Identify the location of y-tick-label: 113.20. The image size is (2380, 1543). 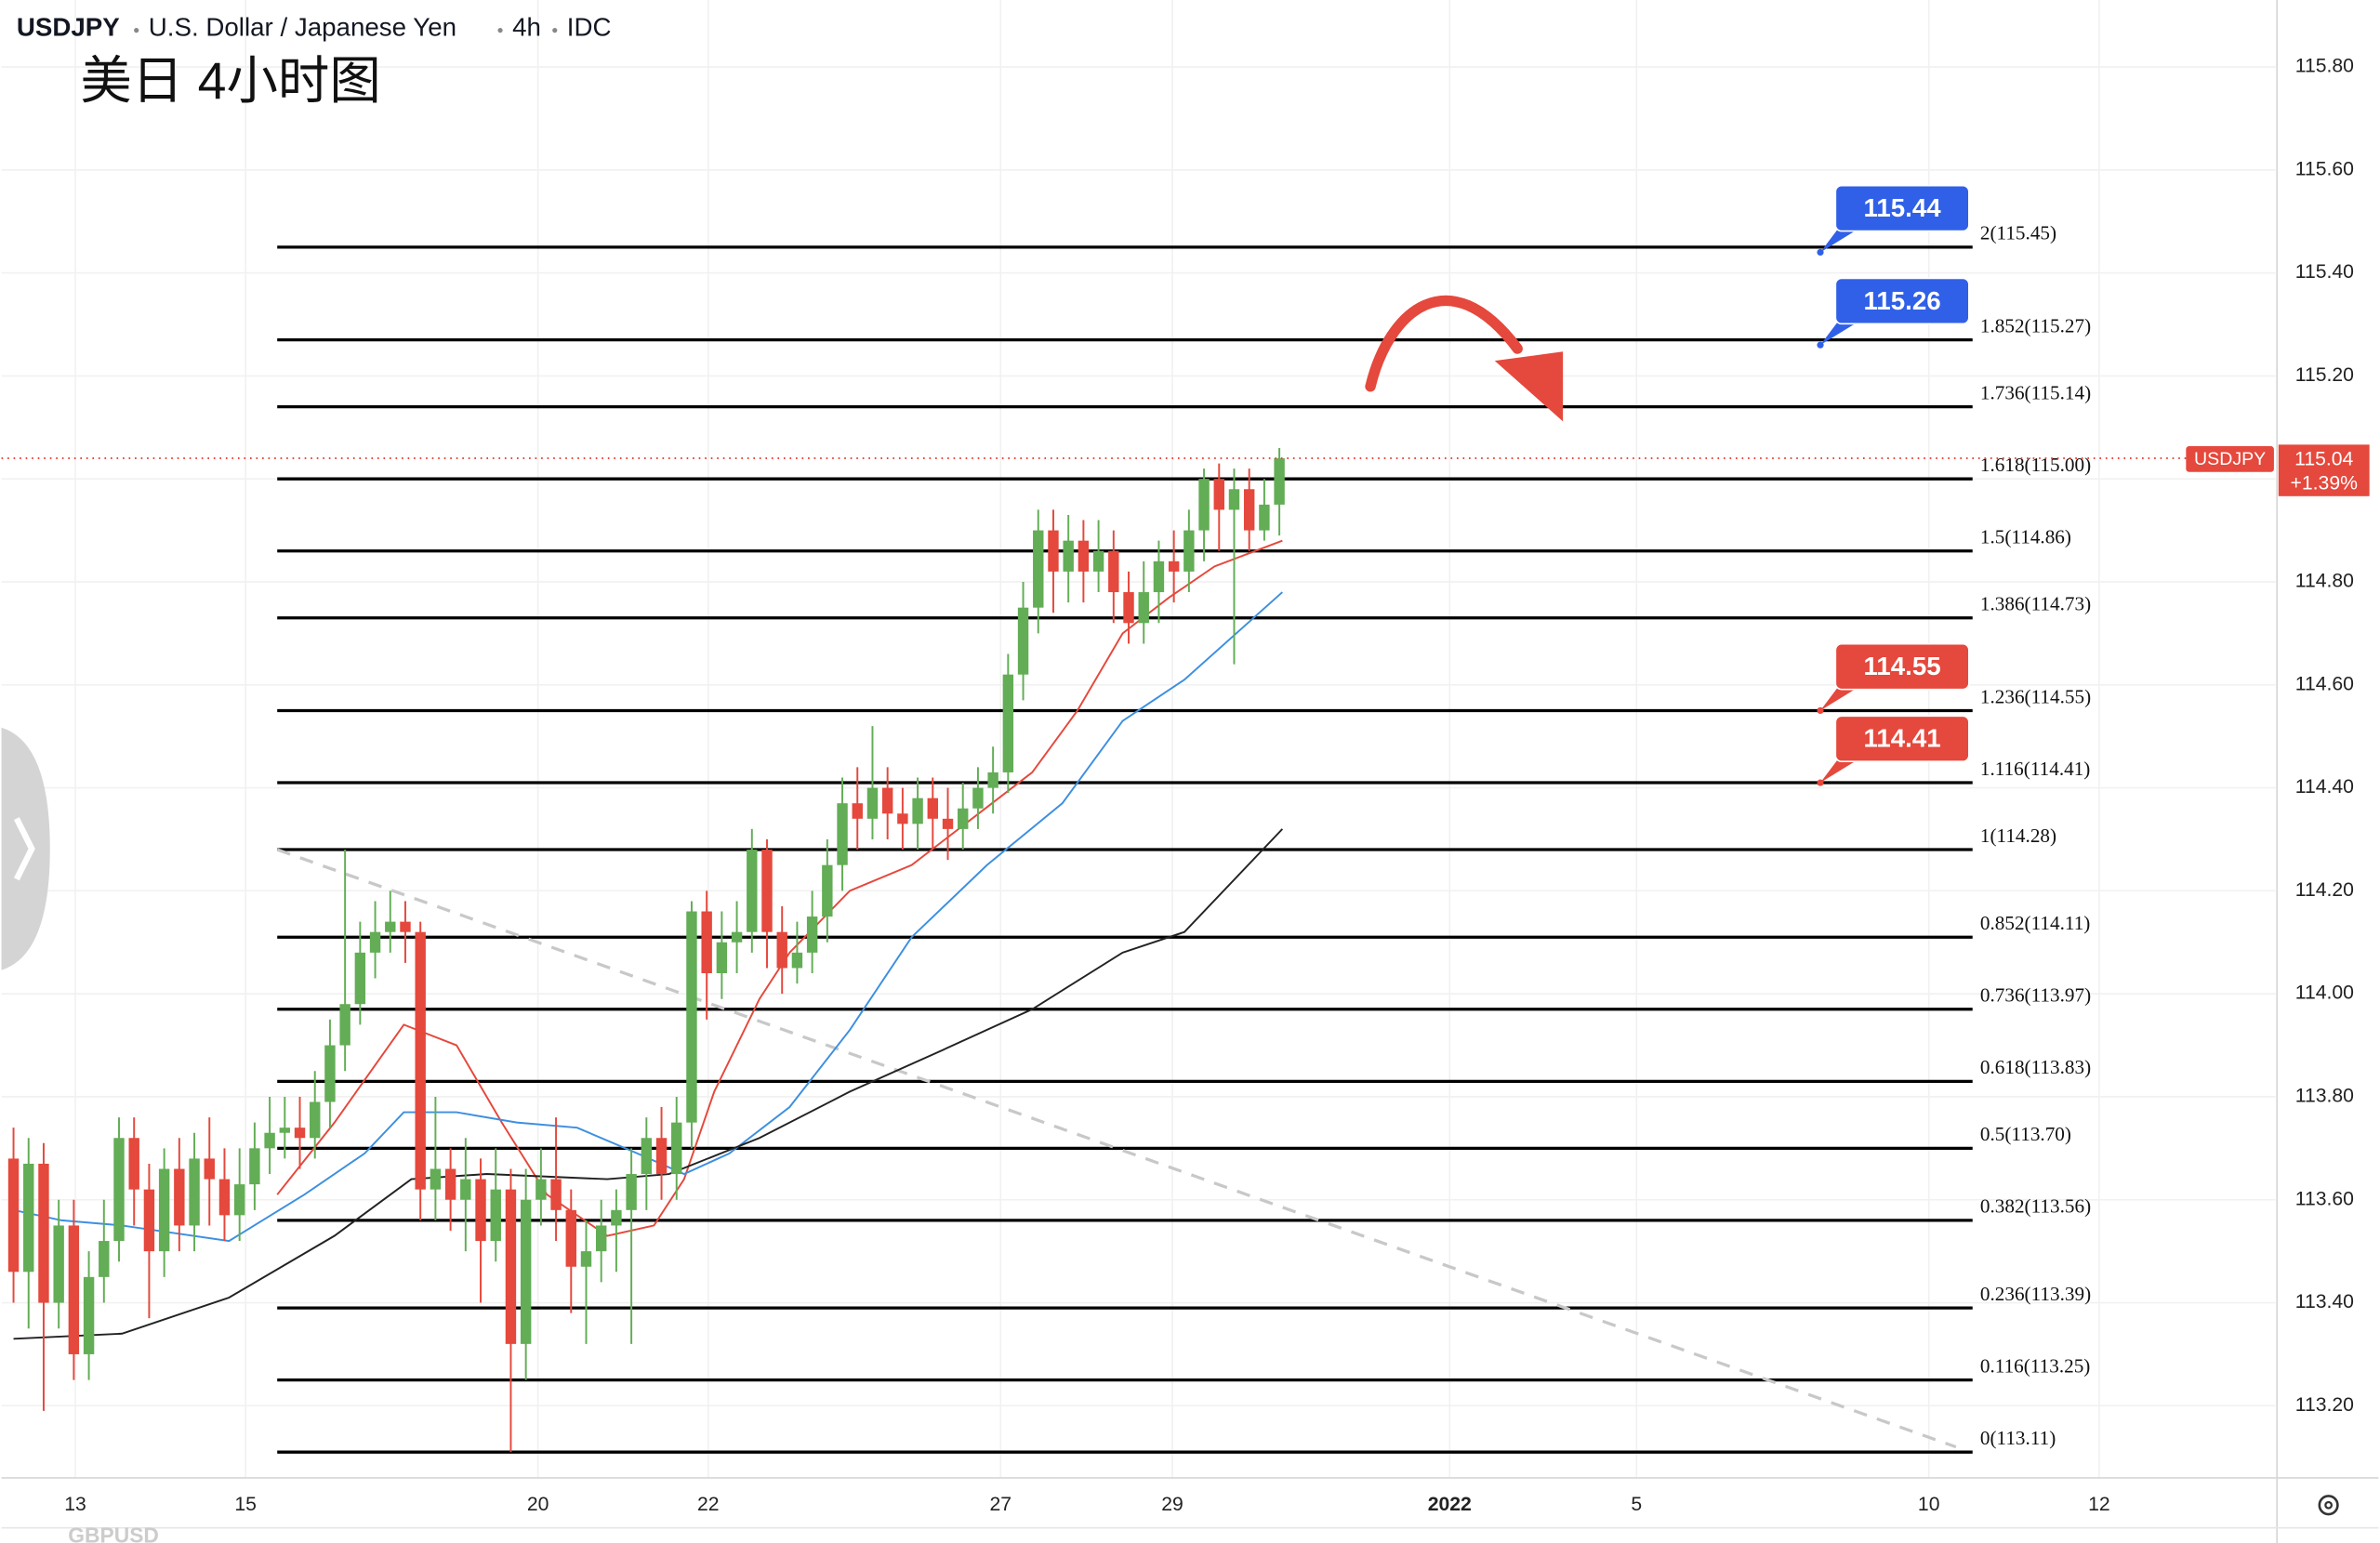
(2324, 1405).